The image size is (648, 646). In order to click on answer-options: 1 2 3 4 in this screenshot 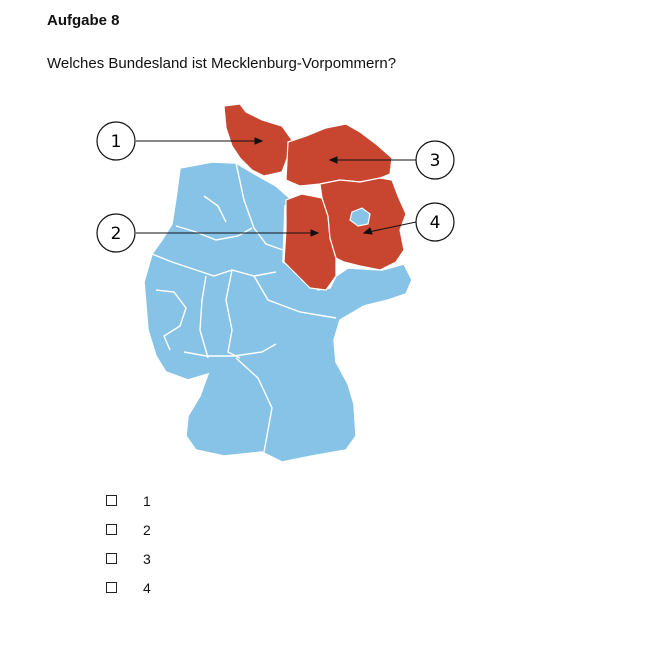, I will do `click(128, 544)`.